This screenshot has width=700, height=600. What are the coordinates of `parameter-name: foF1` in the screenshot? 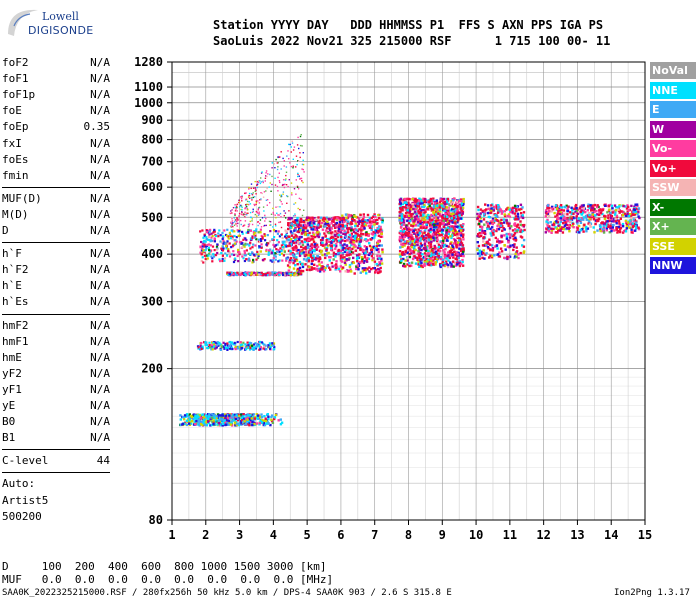 It's located at (15, 79).